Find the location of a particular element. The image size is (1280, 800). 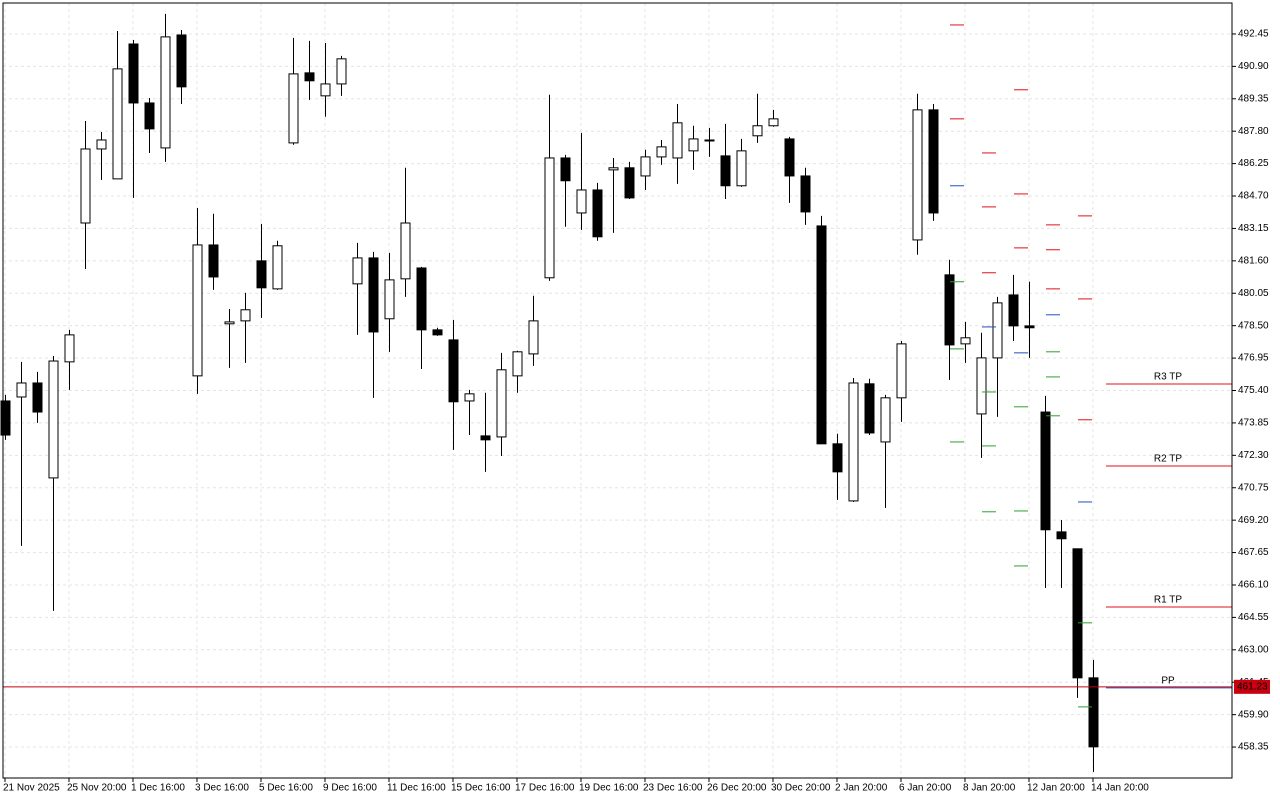

x-tick-label: 6 Jan 20:00 is located at coordinates (925, 788).